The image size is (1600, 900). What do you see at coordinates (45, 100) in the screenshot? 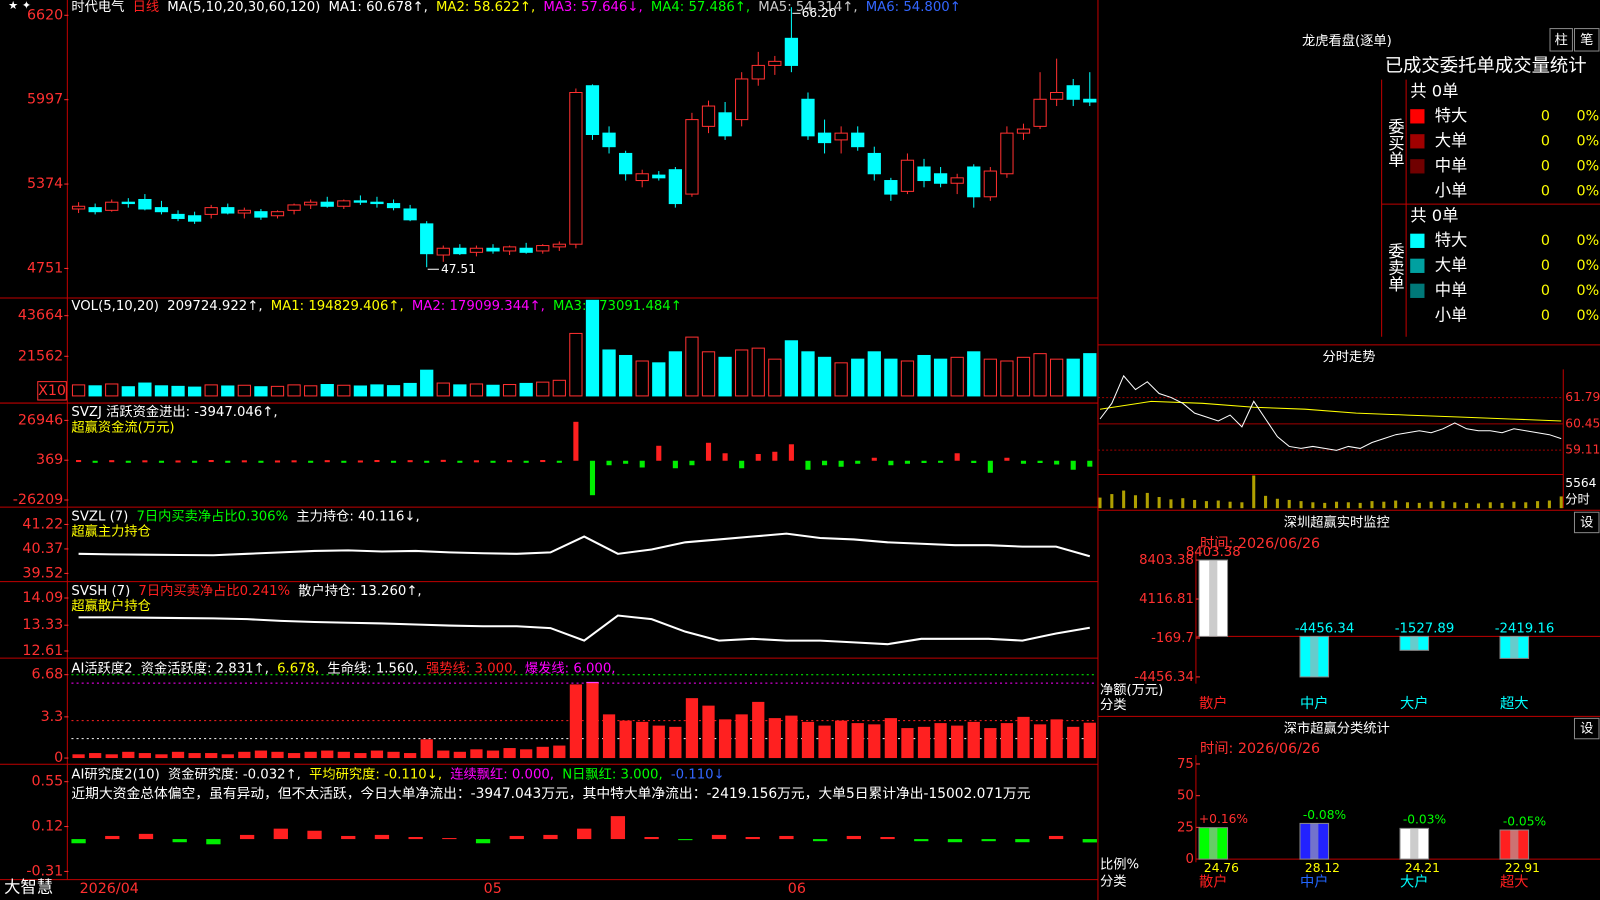
I see `y-tick-label: 5997` at bounding box center [45, 100].